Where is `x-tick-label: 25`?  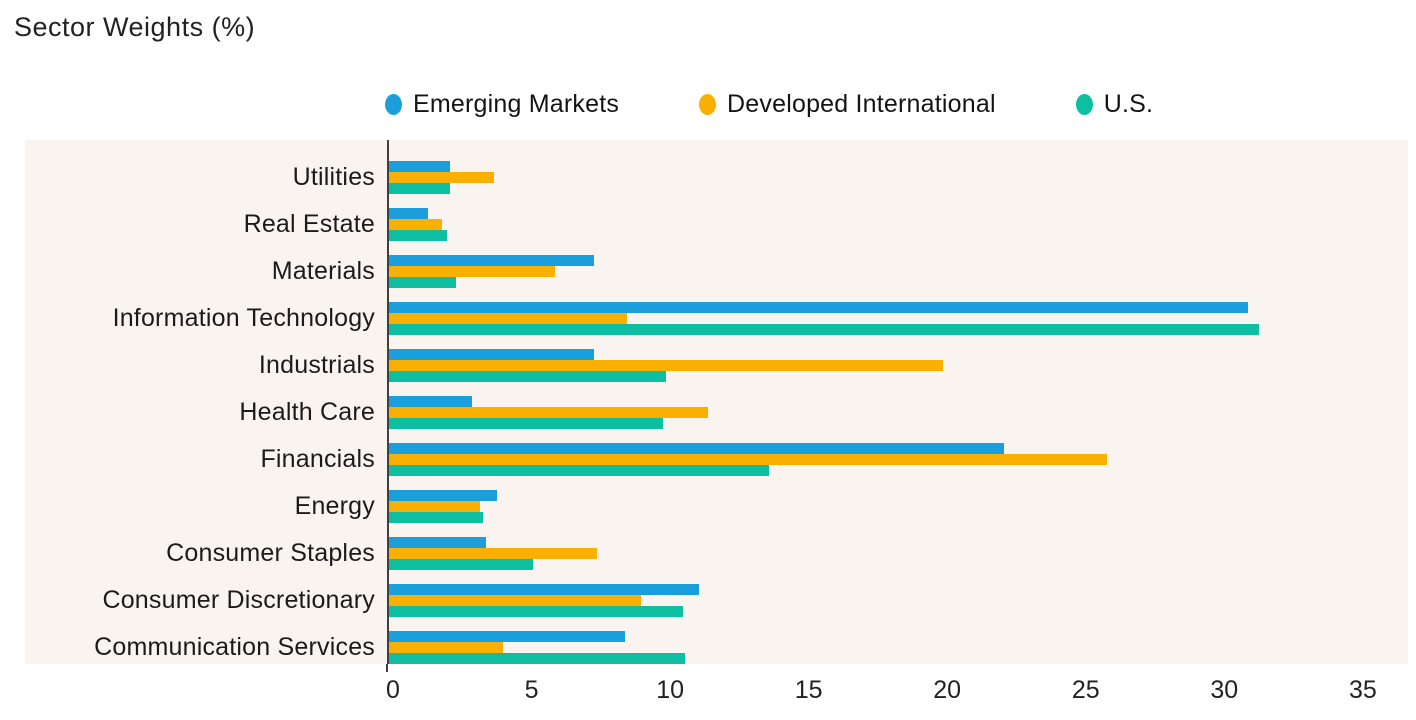
x-tick-label: 25 is located at coordinates (1085, 690).